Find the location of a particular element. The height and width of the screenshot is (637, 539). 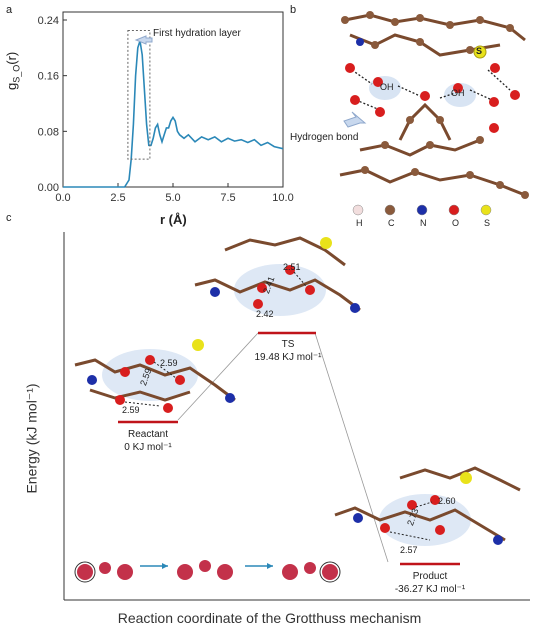

rdf-series-line is located at coordinates (173, 114).